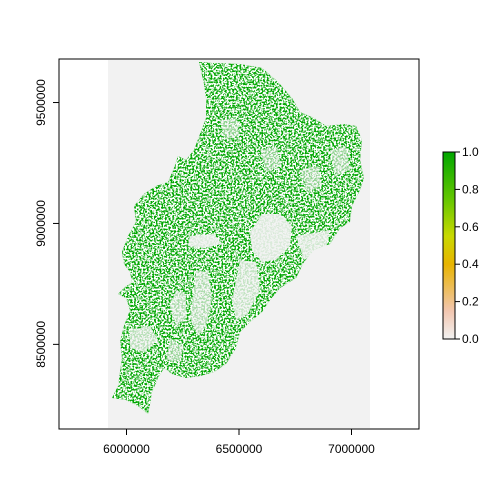 The height and width of the screenshot is (504, 504). I want to click on legend-ticks: 0.0 0.2 0.4 0.6 0.8 1.0, so click(467, 245).